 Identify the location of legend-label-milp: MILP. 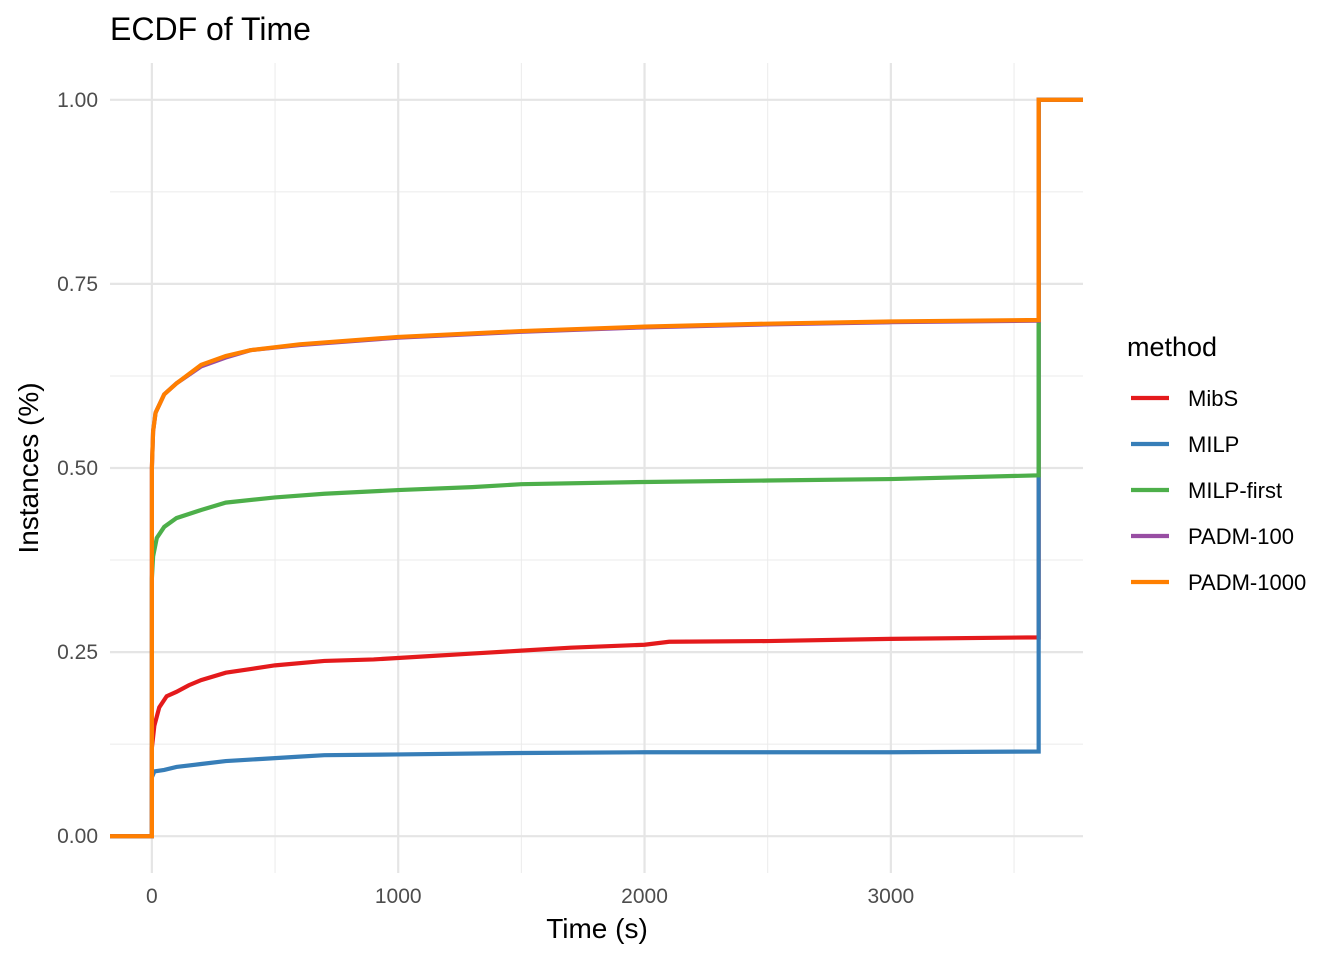
(1213, 444).